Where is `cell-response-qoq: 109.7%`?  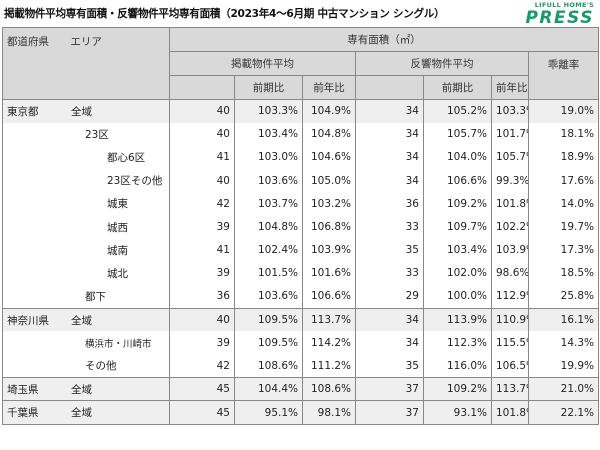 cell-response-qoq: 109.7% is located at coordinates (457, 227).